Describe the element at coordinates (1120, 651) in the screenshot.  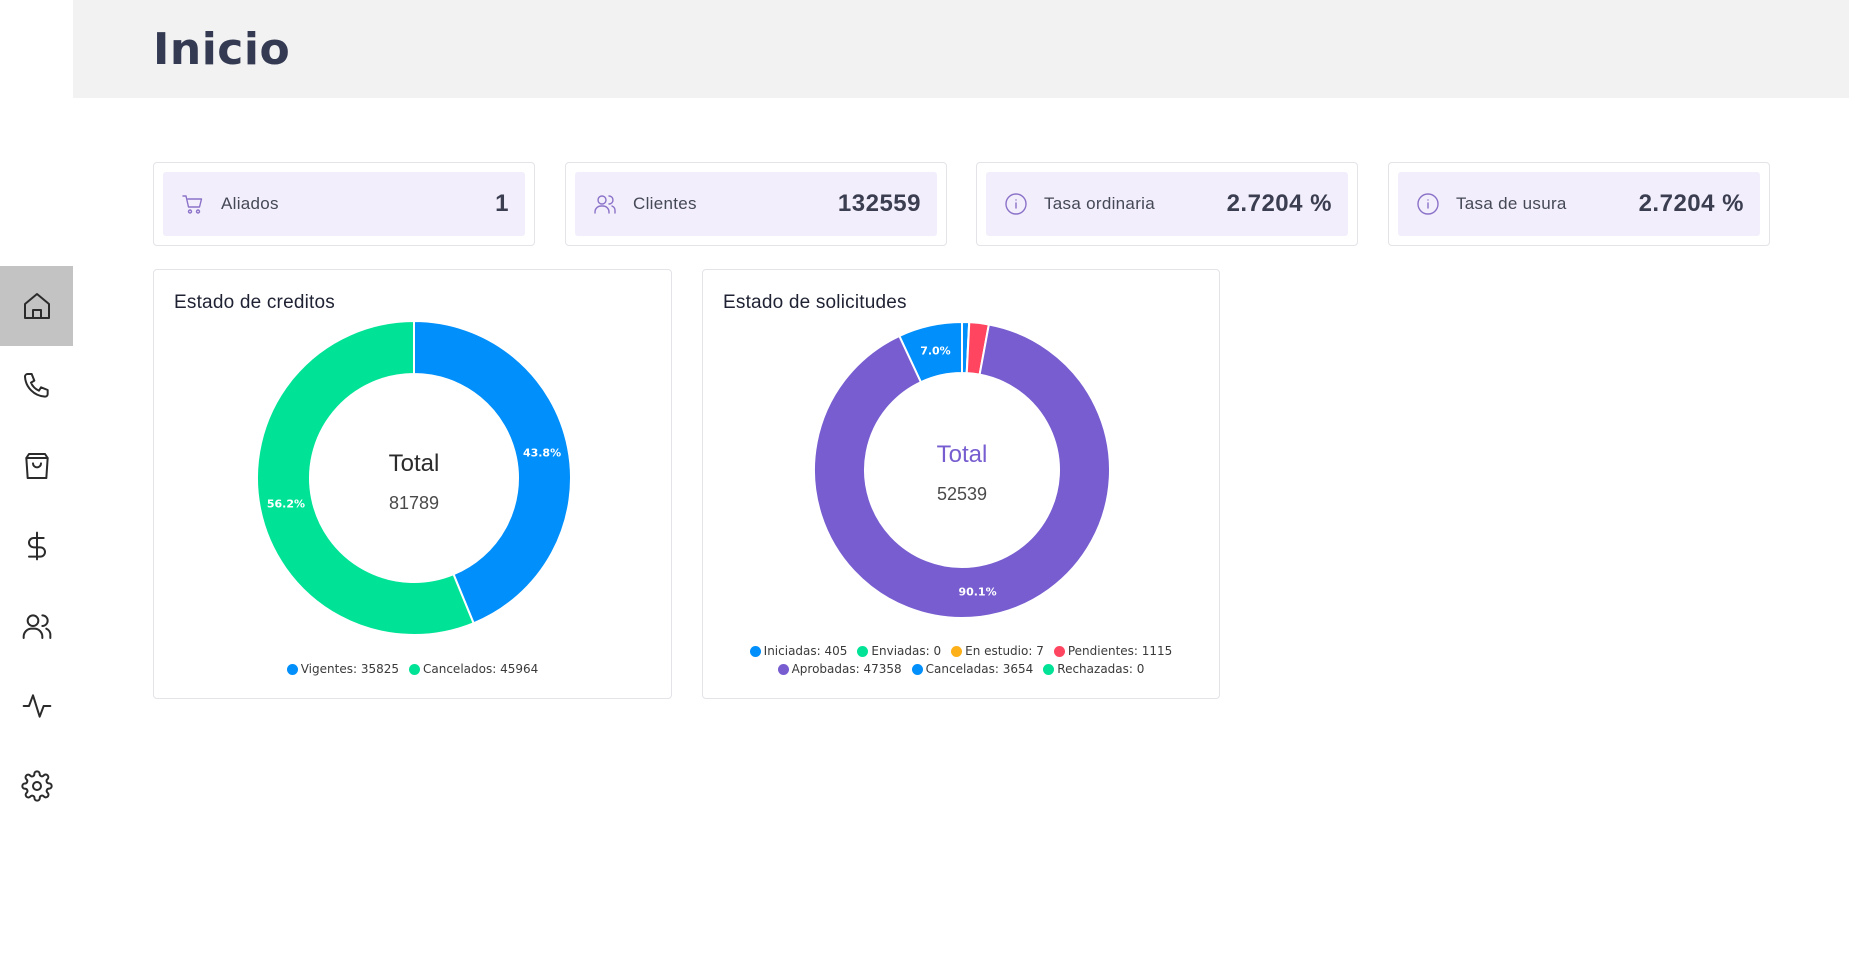
I see `legend-label: Pendientes: 1115` at that location.